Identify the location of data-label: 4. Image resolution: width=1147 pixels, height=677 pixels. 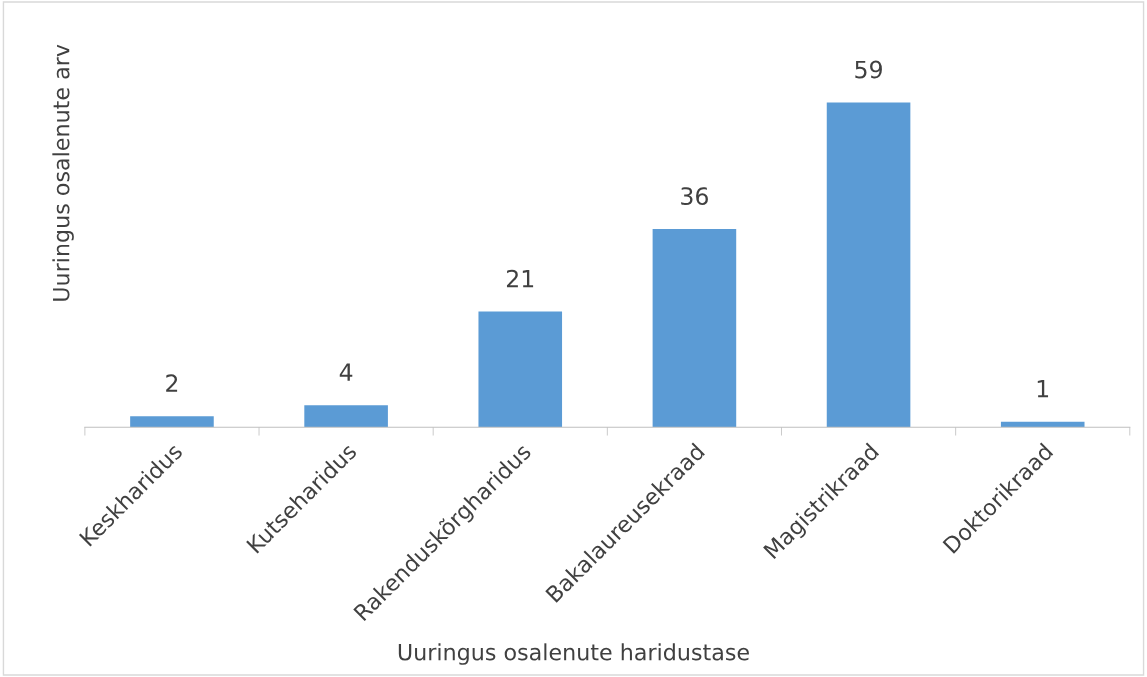
(346, 372).